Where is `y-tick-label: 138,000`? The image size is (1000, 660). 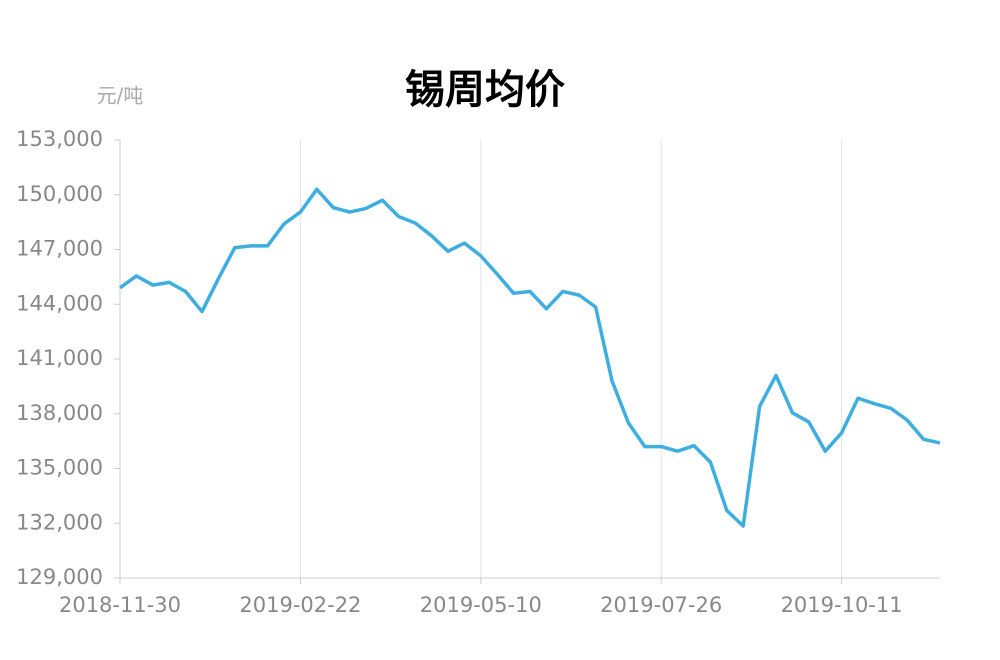 y-tick-label: 138,000 is located at coordinates (59, 413).